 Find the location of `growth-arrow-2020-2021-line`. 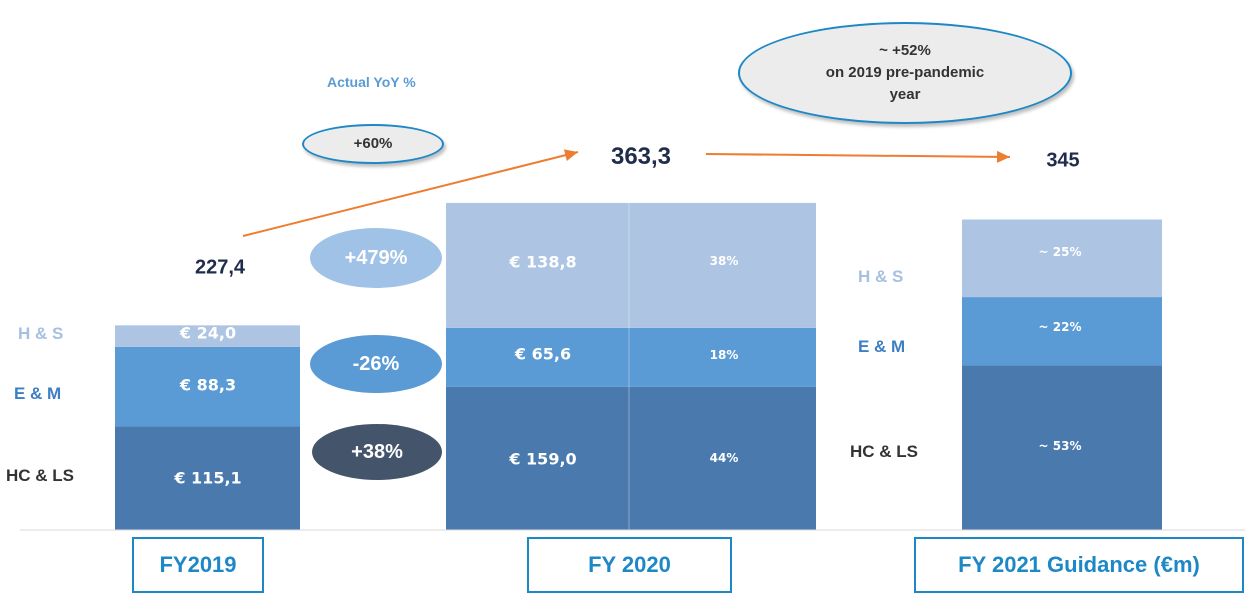

growth-arrow-2020-2021-line is located at coordinates (858, 155).